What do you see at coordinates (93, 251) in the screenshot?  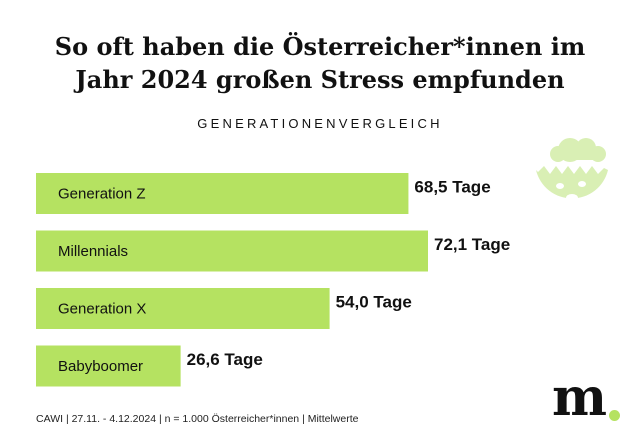 I see `category-label: Millennials` at bounding box center [93, 251].